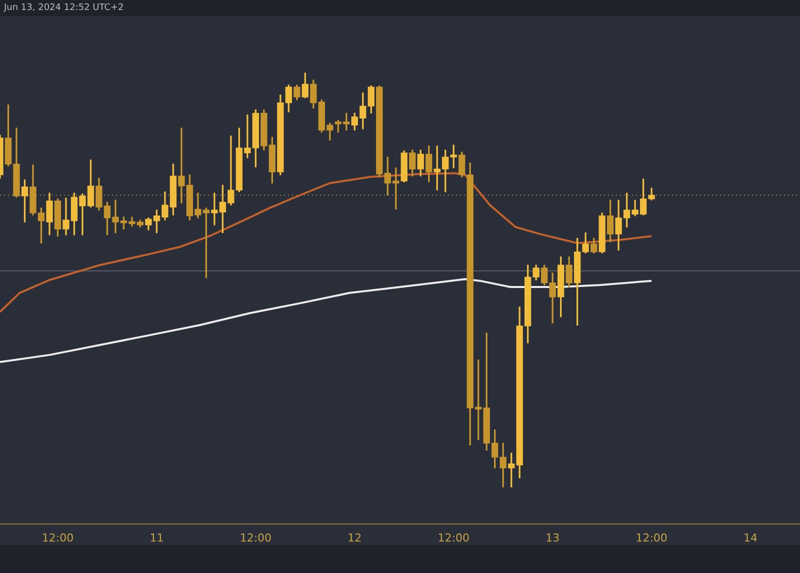 This screenshot has width=800, height=573. Describe the element at coordinates (64, 8) in the screenshot. I see `text: Jun 13, 2024 12:52 UTC+2` at that location.